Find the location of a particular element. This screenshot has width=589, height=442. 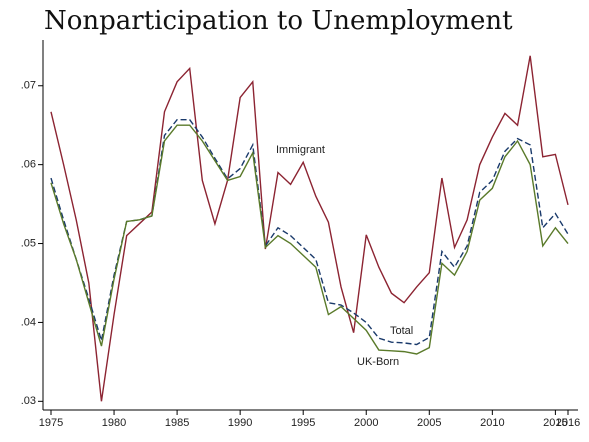

series-label: UK-Born is located at coordinates (378, 362).